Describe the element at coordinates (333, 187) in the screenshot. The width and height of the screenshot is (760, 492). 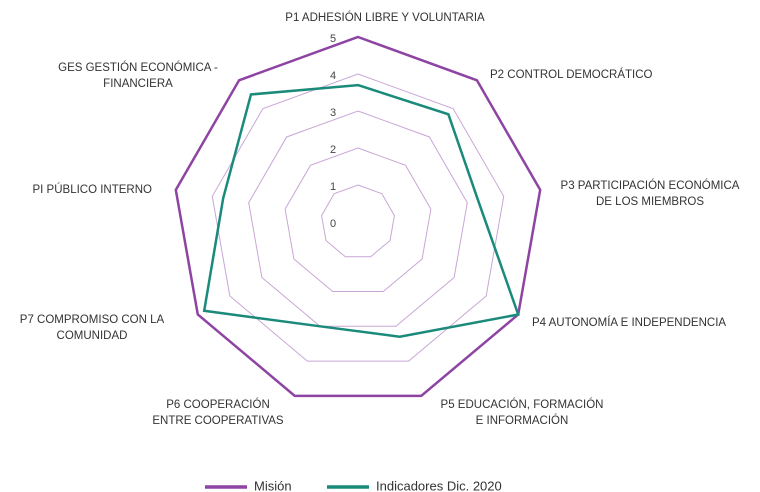
I see `tick-label: 1` at that location.